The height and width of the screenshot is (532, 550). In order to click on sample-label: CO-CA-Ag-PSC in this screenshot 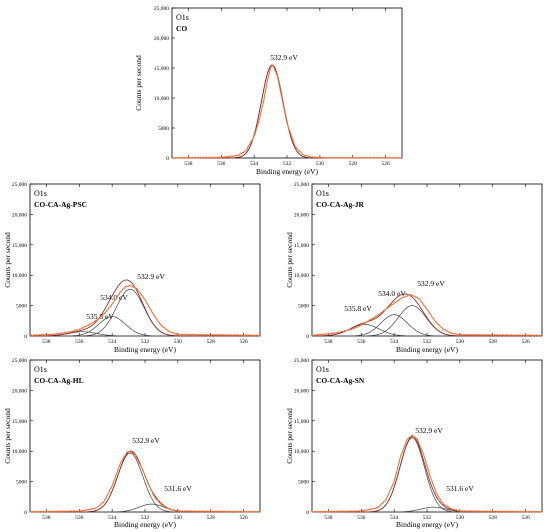, I will do `click(60, 204)`.